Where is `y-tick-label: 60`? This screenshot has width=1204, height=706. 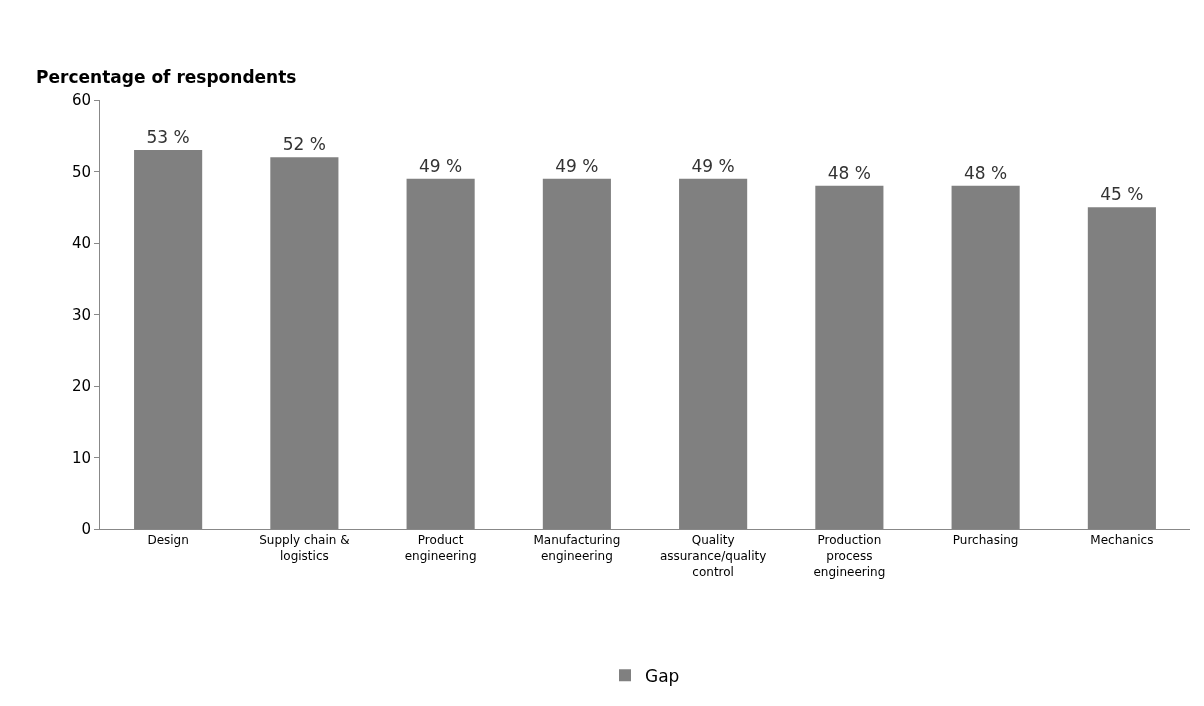 y-tick-label: 60 is located at coordinates (81, 100).